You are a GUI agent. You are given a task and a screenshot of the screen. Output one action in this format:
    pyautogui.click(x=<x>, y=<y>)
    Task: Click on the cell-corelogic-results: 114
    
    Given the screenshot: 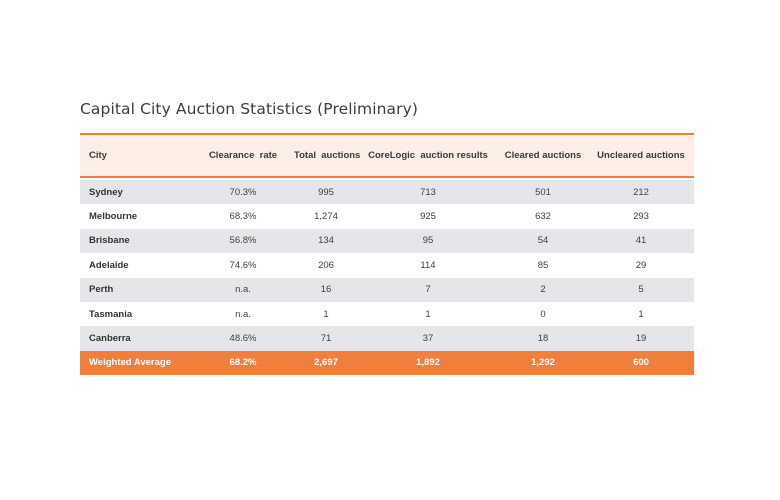 What is the action you would take?
    pyautogui.click(x=428, y=265)
    